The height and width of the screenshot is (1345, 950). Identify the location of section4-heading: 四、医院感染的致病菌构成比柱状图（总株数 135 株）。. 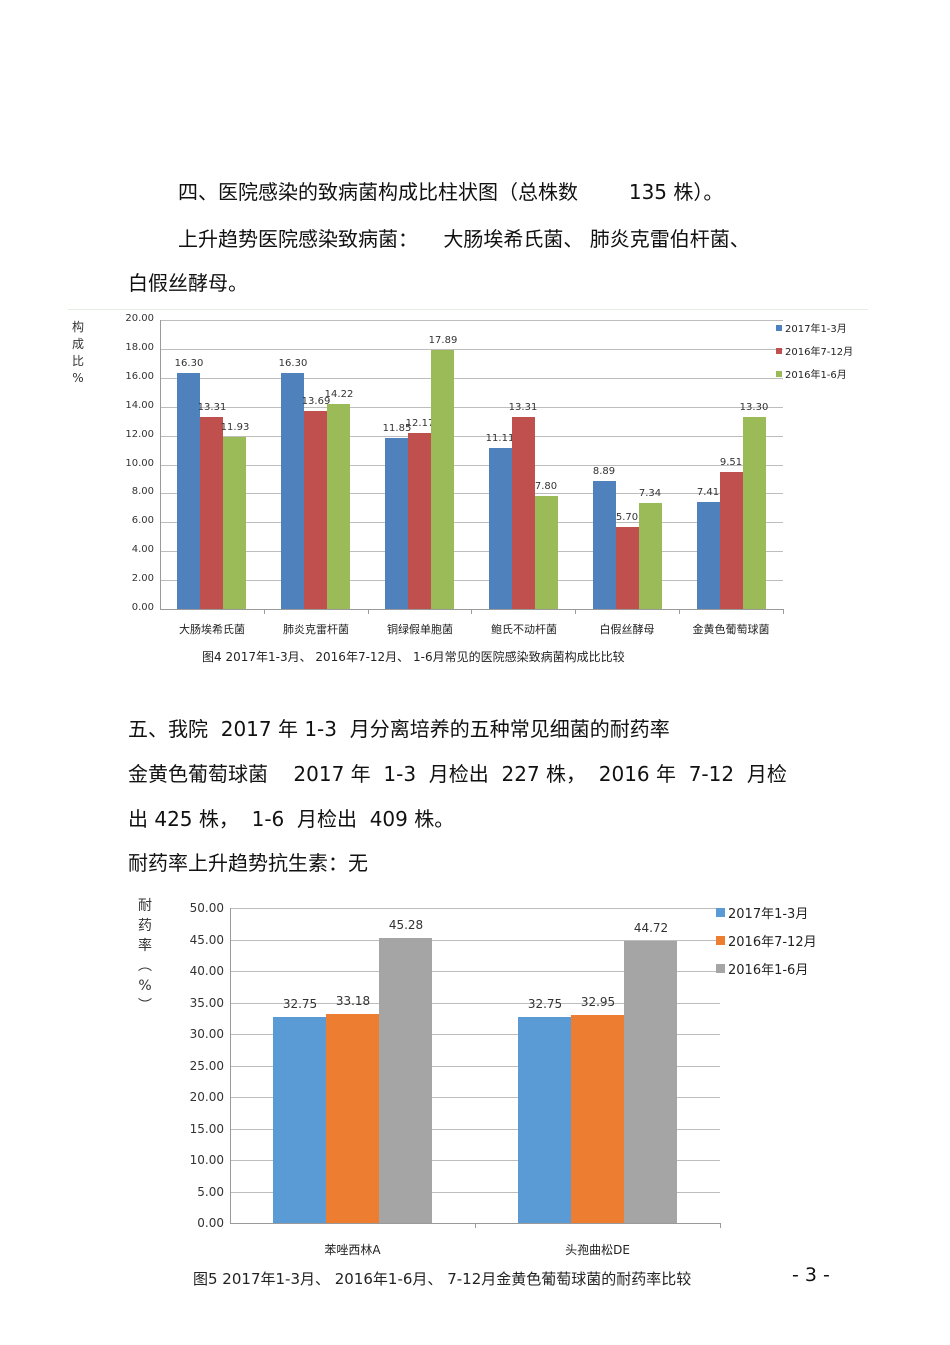
(451, 192).